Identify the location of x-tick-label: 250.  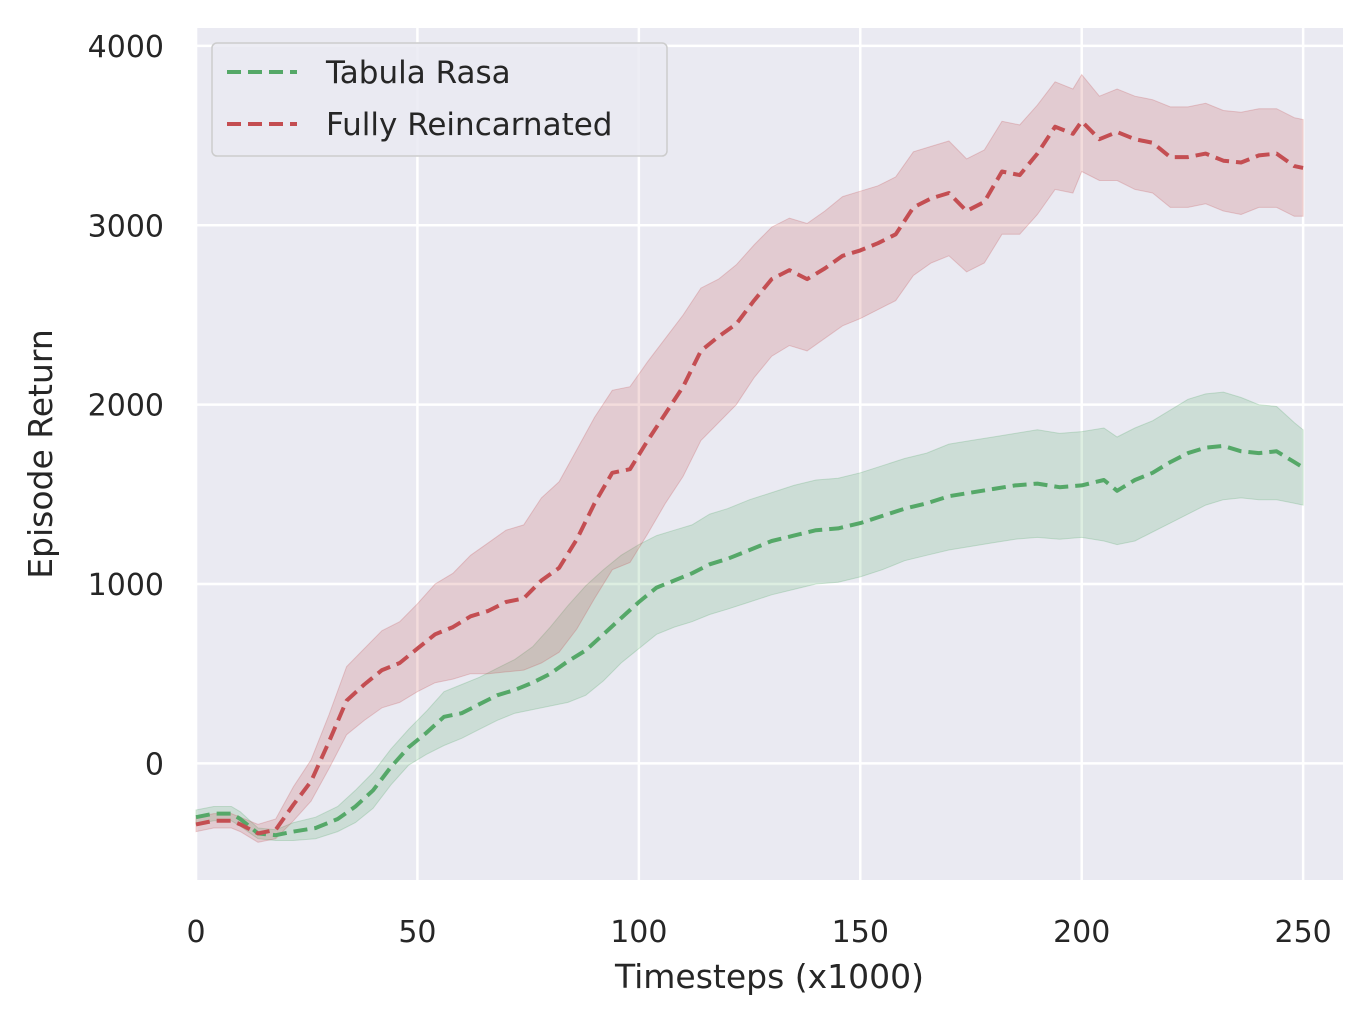
(1303, 932).